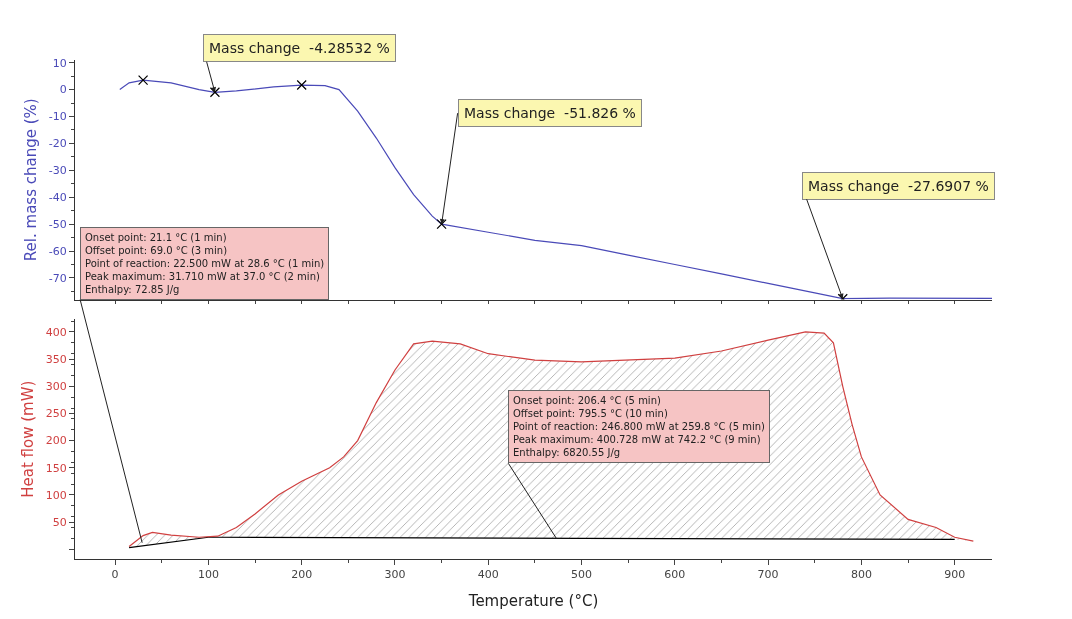 The image size is (1072, 619). Describe the element at coordinates (302, 575) in the screenshot. I see `x-tick-label: 200` at that location.